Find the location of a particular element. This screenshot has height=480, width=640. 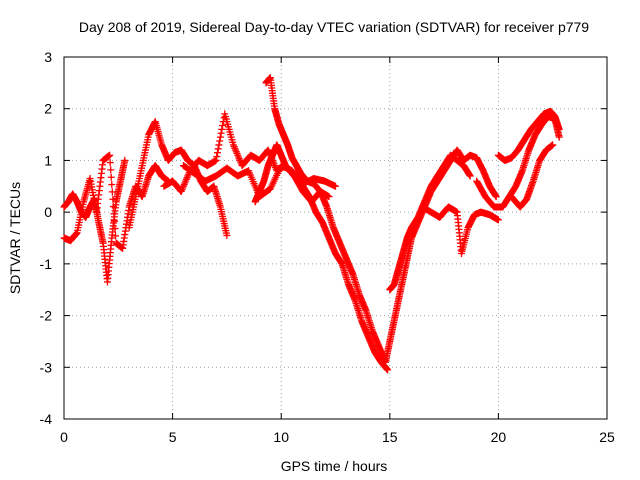

y-tick-label: -1 is located at coordinates (46, 264).